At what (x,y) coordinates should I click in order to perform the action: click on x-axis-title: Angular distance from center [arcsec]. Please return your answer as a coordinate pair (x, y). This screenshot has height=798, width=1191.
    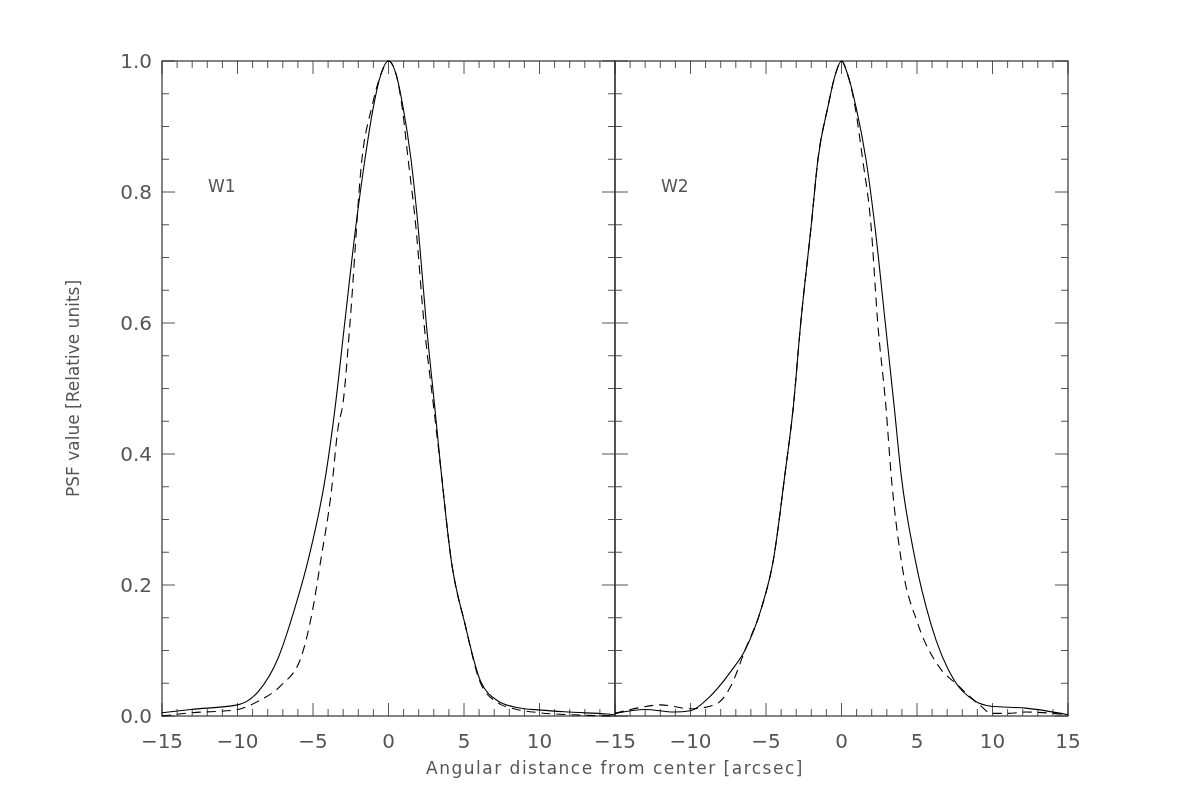
    Looking at the image, I should click on (615, 768).